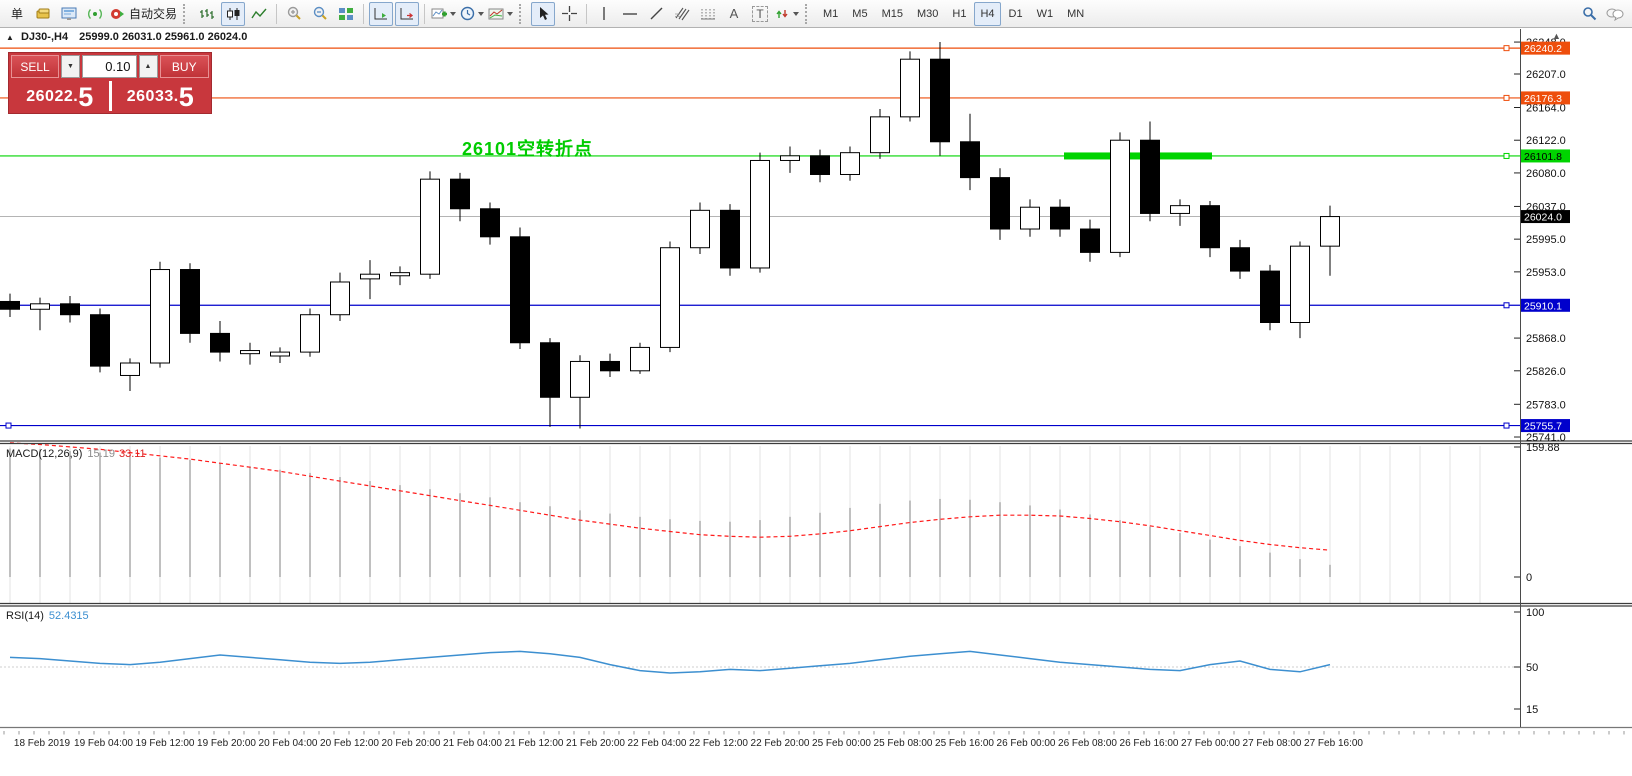 The image size is (1632, 776). What do you see at coordinates (143, 14) in the screenshot?
I see `autotrading-button: 自动交易` at bounding box center [143, 14].